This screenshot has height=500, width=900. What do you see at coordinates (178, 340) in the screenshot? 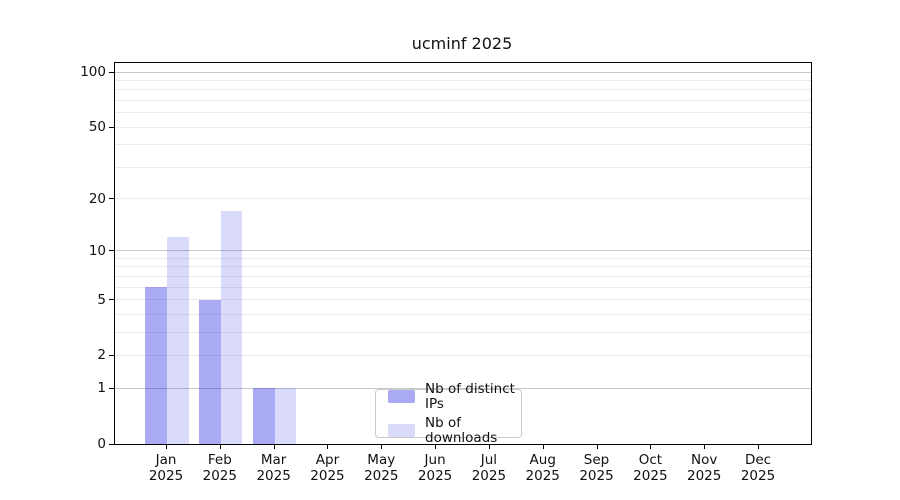
I see `bar-jan-downloads` at bounding box center [178, 340].